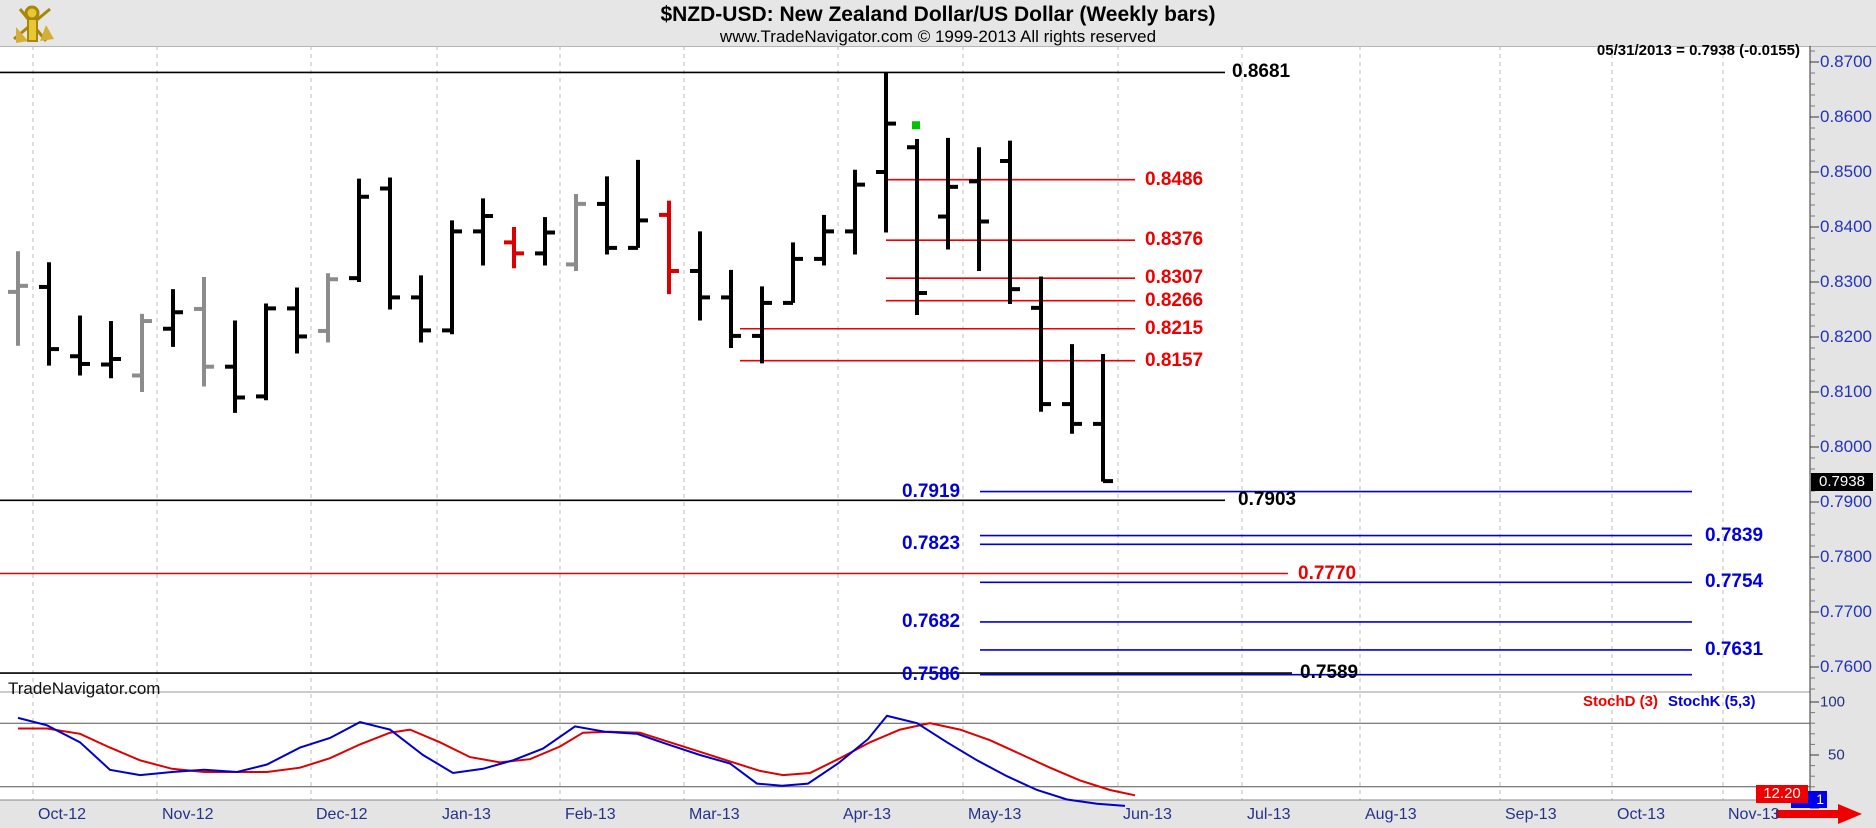 Image resolution: width=1876 pixels, height=828 pixels. Describe the element at coordinates (1846, 556) in the screenshot. I see `price-axis-label: 0.7800` at that location.